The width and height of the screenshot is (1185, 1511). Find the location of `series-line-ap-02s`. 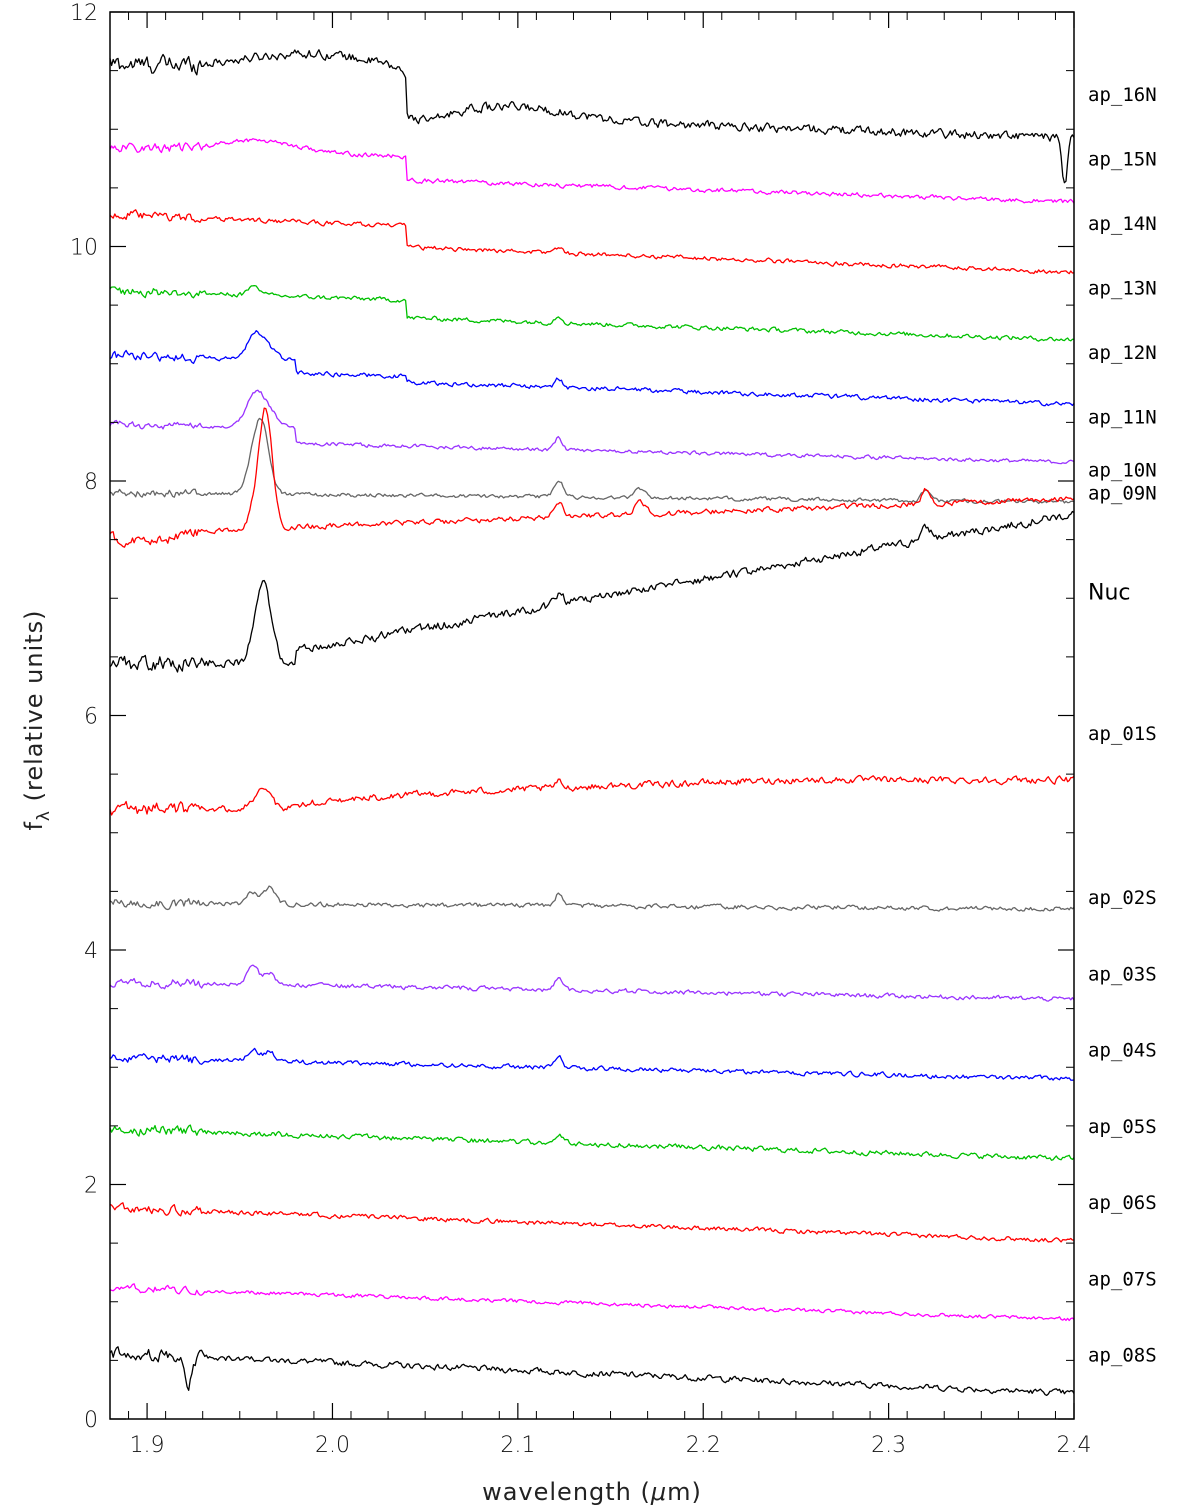

series-line-ap-02s is located at coordinates (592, 898).